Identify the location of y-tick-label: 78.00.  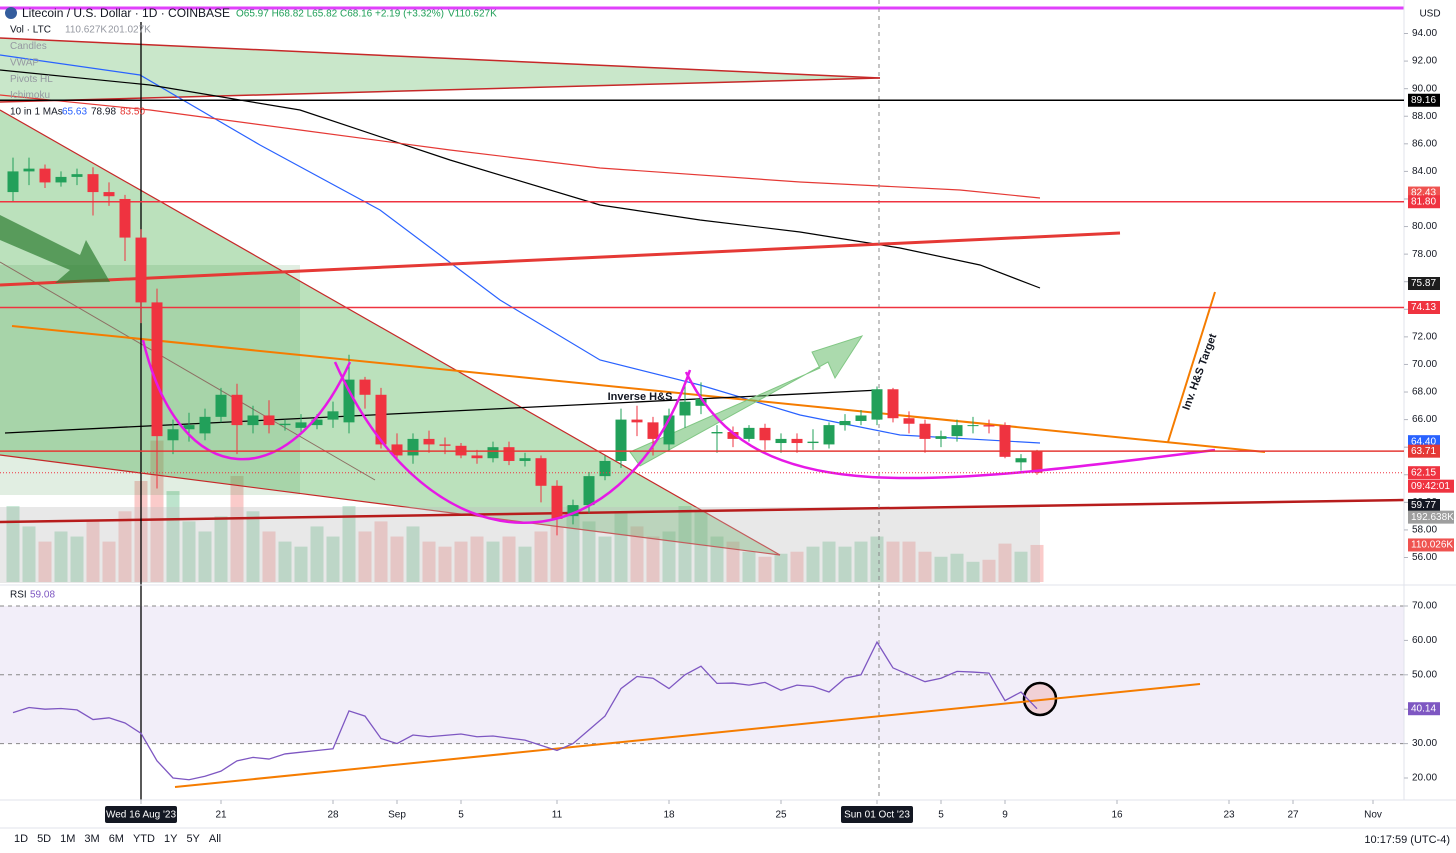
(1424, 254).